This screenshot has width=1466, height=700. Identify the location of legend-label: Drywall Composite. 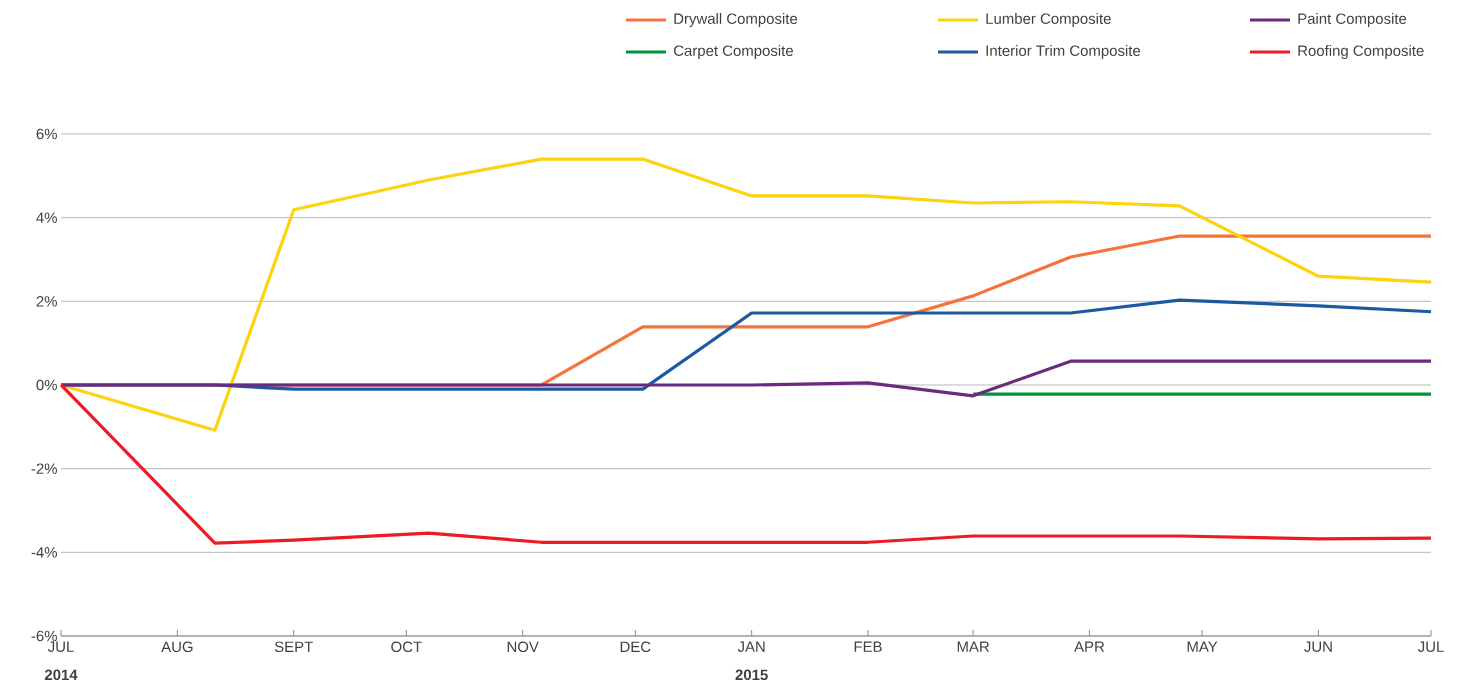
(736, 20).